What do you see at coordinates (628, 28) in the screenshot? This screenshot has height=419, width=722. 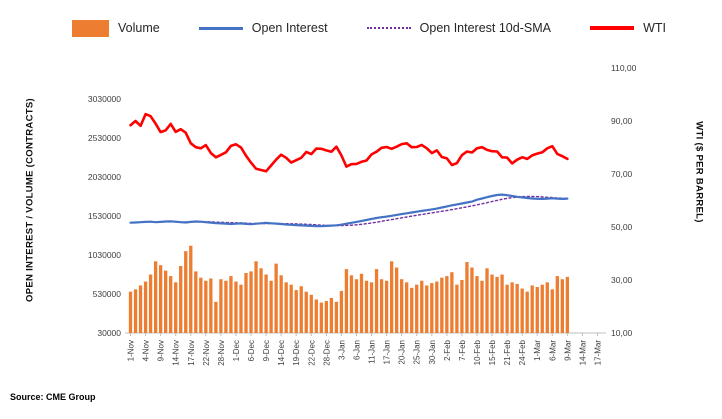 I see `legend-item-wti: WTI` at bounding box center [628, 28].